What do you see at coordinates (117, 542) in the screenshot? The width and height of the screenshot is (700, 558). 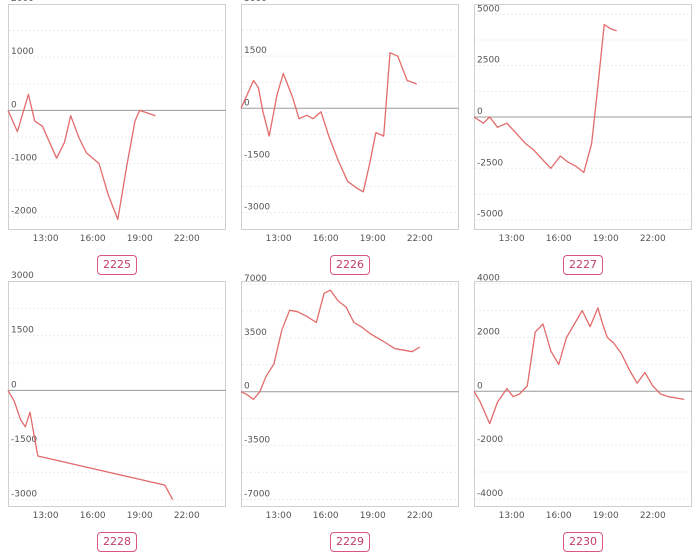 I see `chart-id-badge: 2228` at bounding box center [117, 542].